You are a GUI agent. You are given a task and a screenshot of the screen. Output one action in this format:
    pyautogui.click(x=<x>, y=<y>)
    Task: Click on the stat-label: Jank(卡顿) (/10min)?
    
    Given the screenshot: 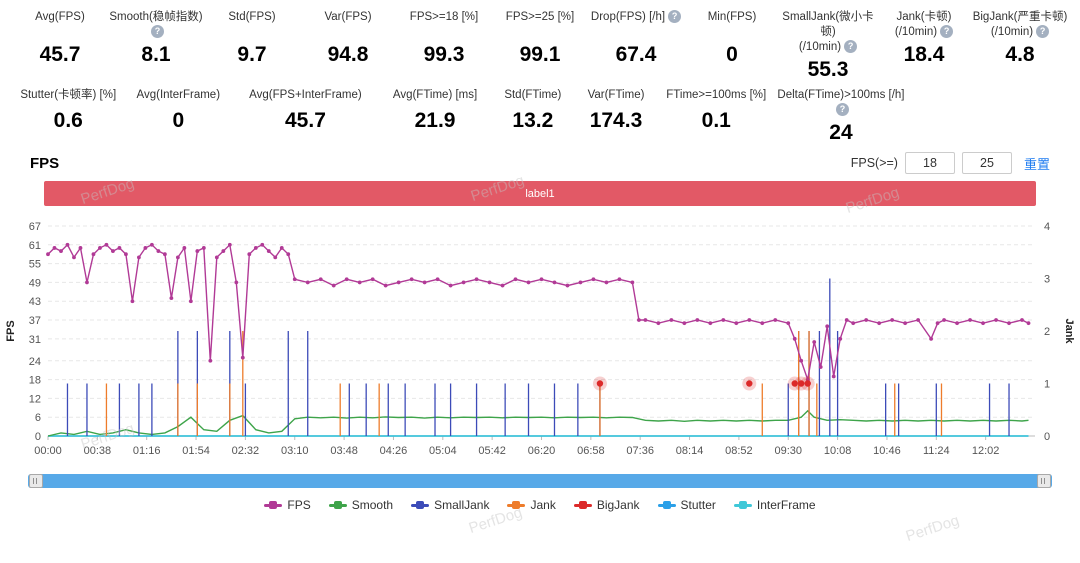 What is the action you would take?
    pyautogui.click(x=924, y=24)
    